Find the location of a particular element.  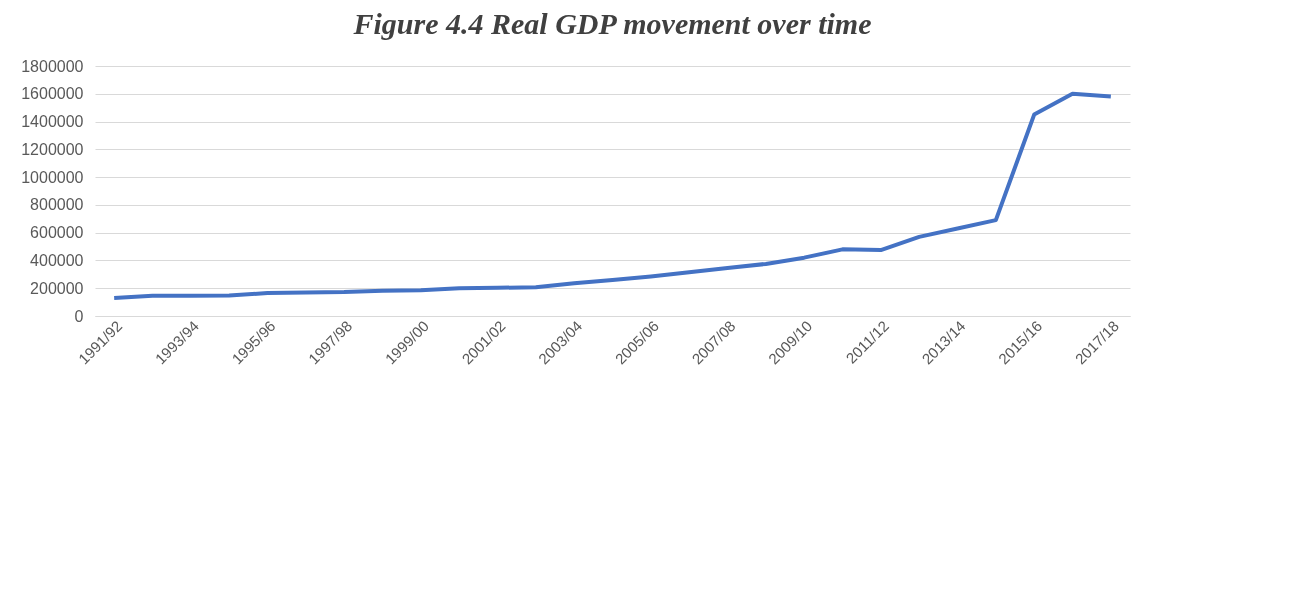

y-tick-label: 600000 is located at coordinates (57, 233).